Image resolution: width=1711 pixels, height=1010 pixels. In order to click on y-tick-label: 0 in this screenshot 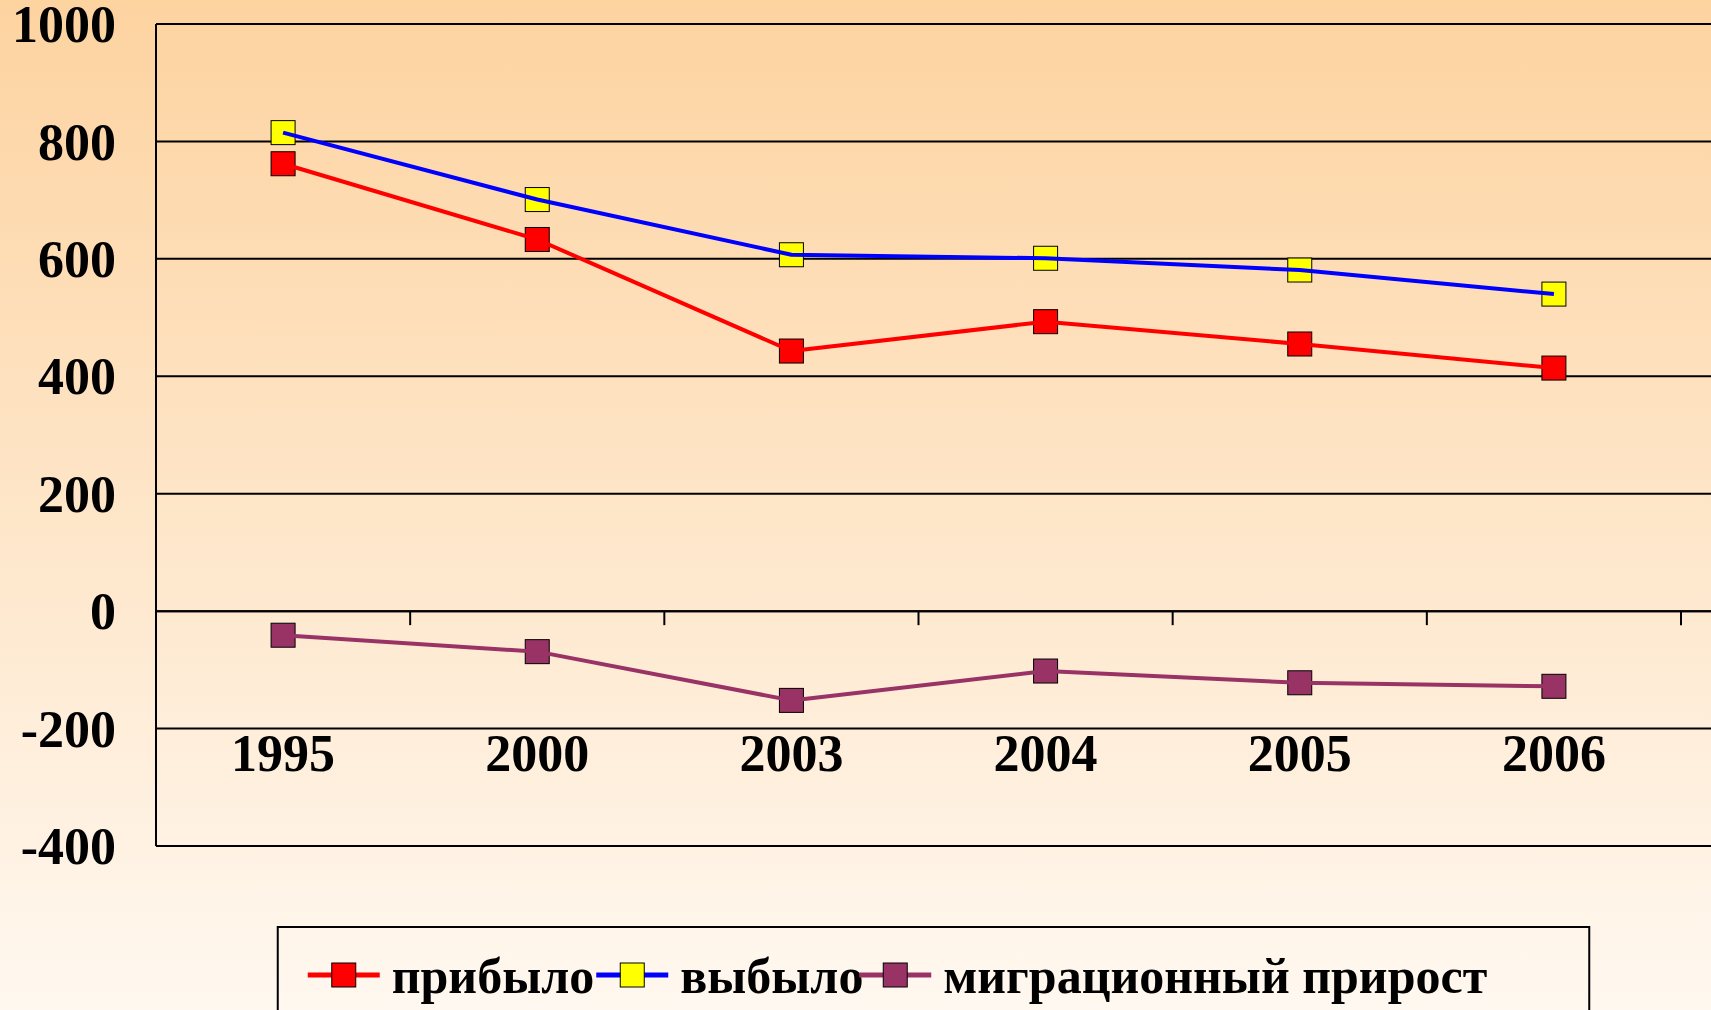, I will do `click(103, 612)`.